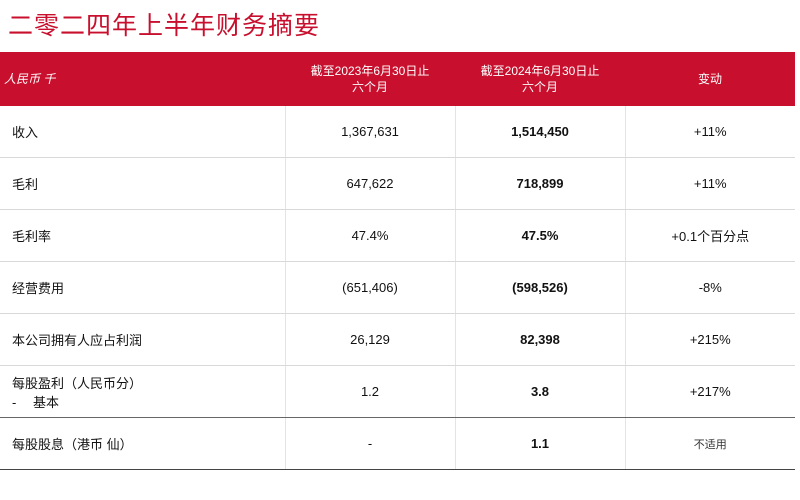  I want to click on cell-value: 不适用, so click(710, 443).